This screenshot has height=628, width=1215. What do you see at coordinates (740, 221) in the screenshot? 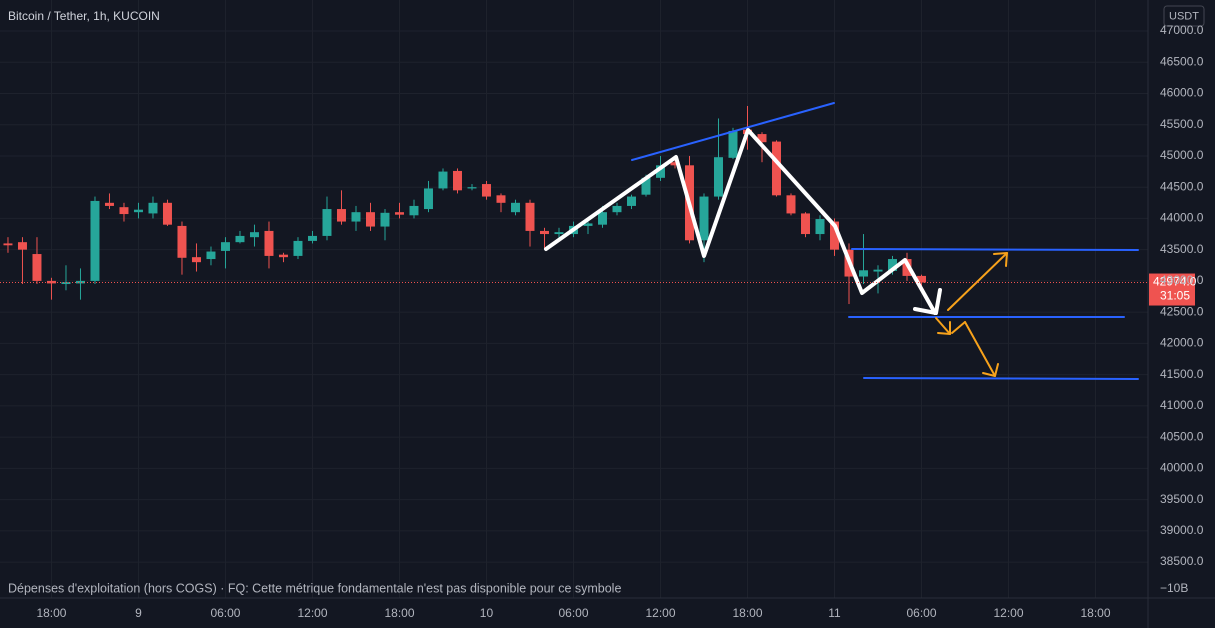
I see `zigzag-path` at bounding box center [740, 221].